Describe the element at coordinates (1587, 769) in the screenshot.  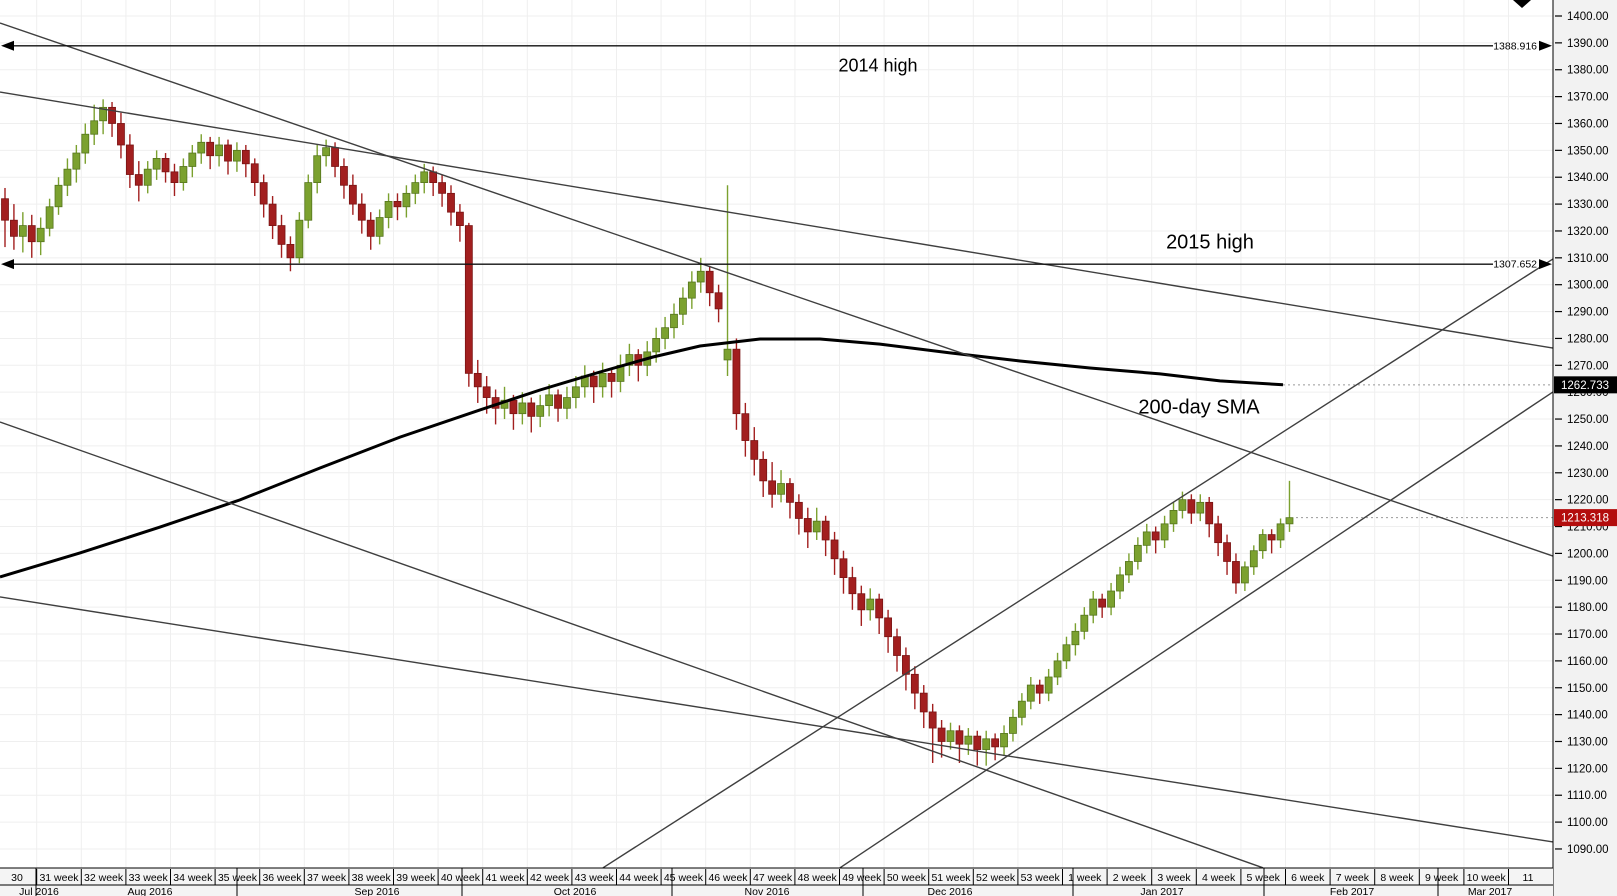
I see `price-tick-label: 1120.00` at that location.